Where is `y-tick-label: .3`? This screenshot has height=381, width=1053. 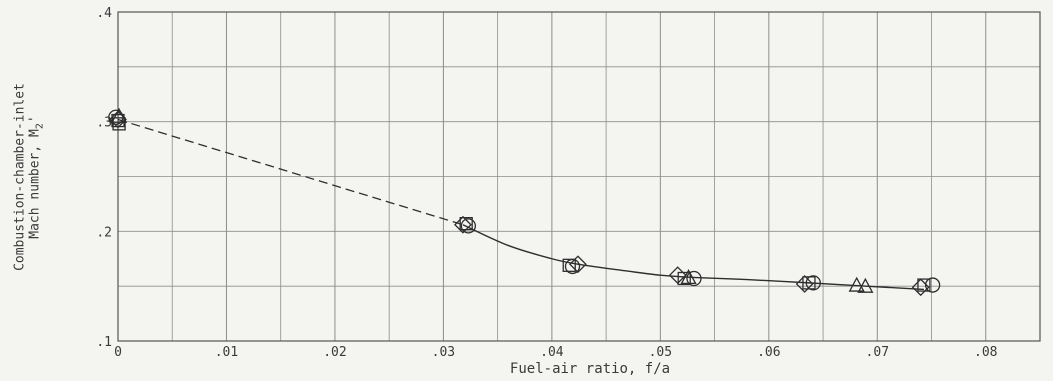 y-tick-label: .3 is located at coordinates (104, 123).